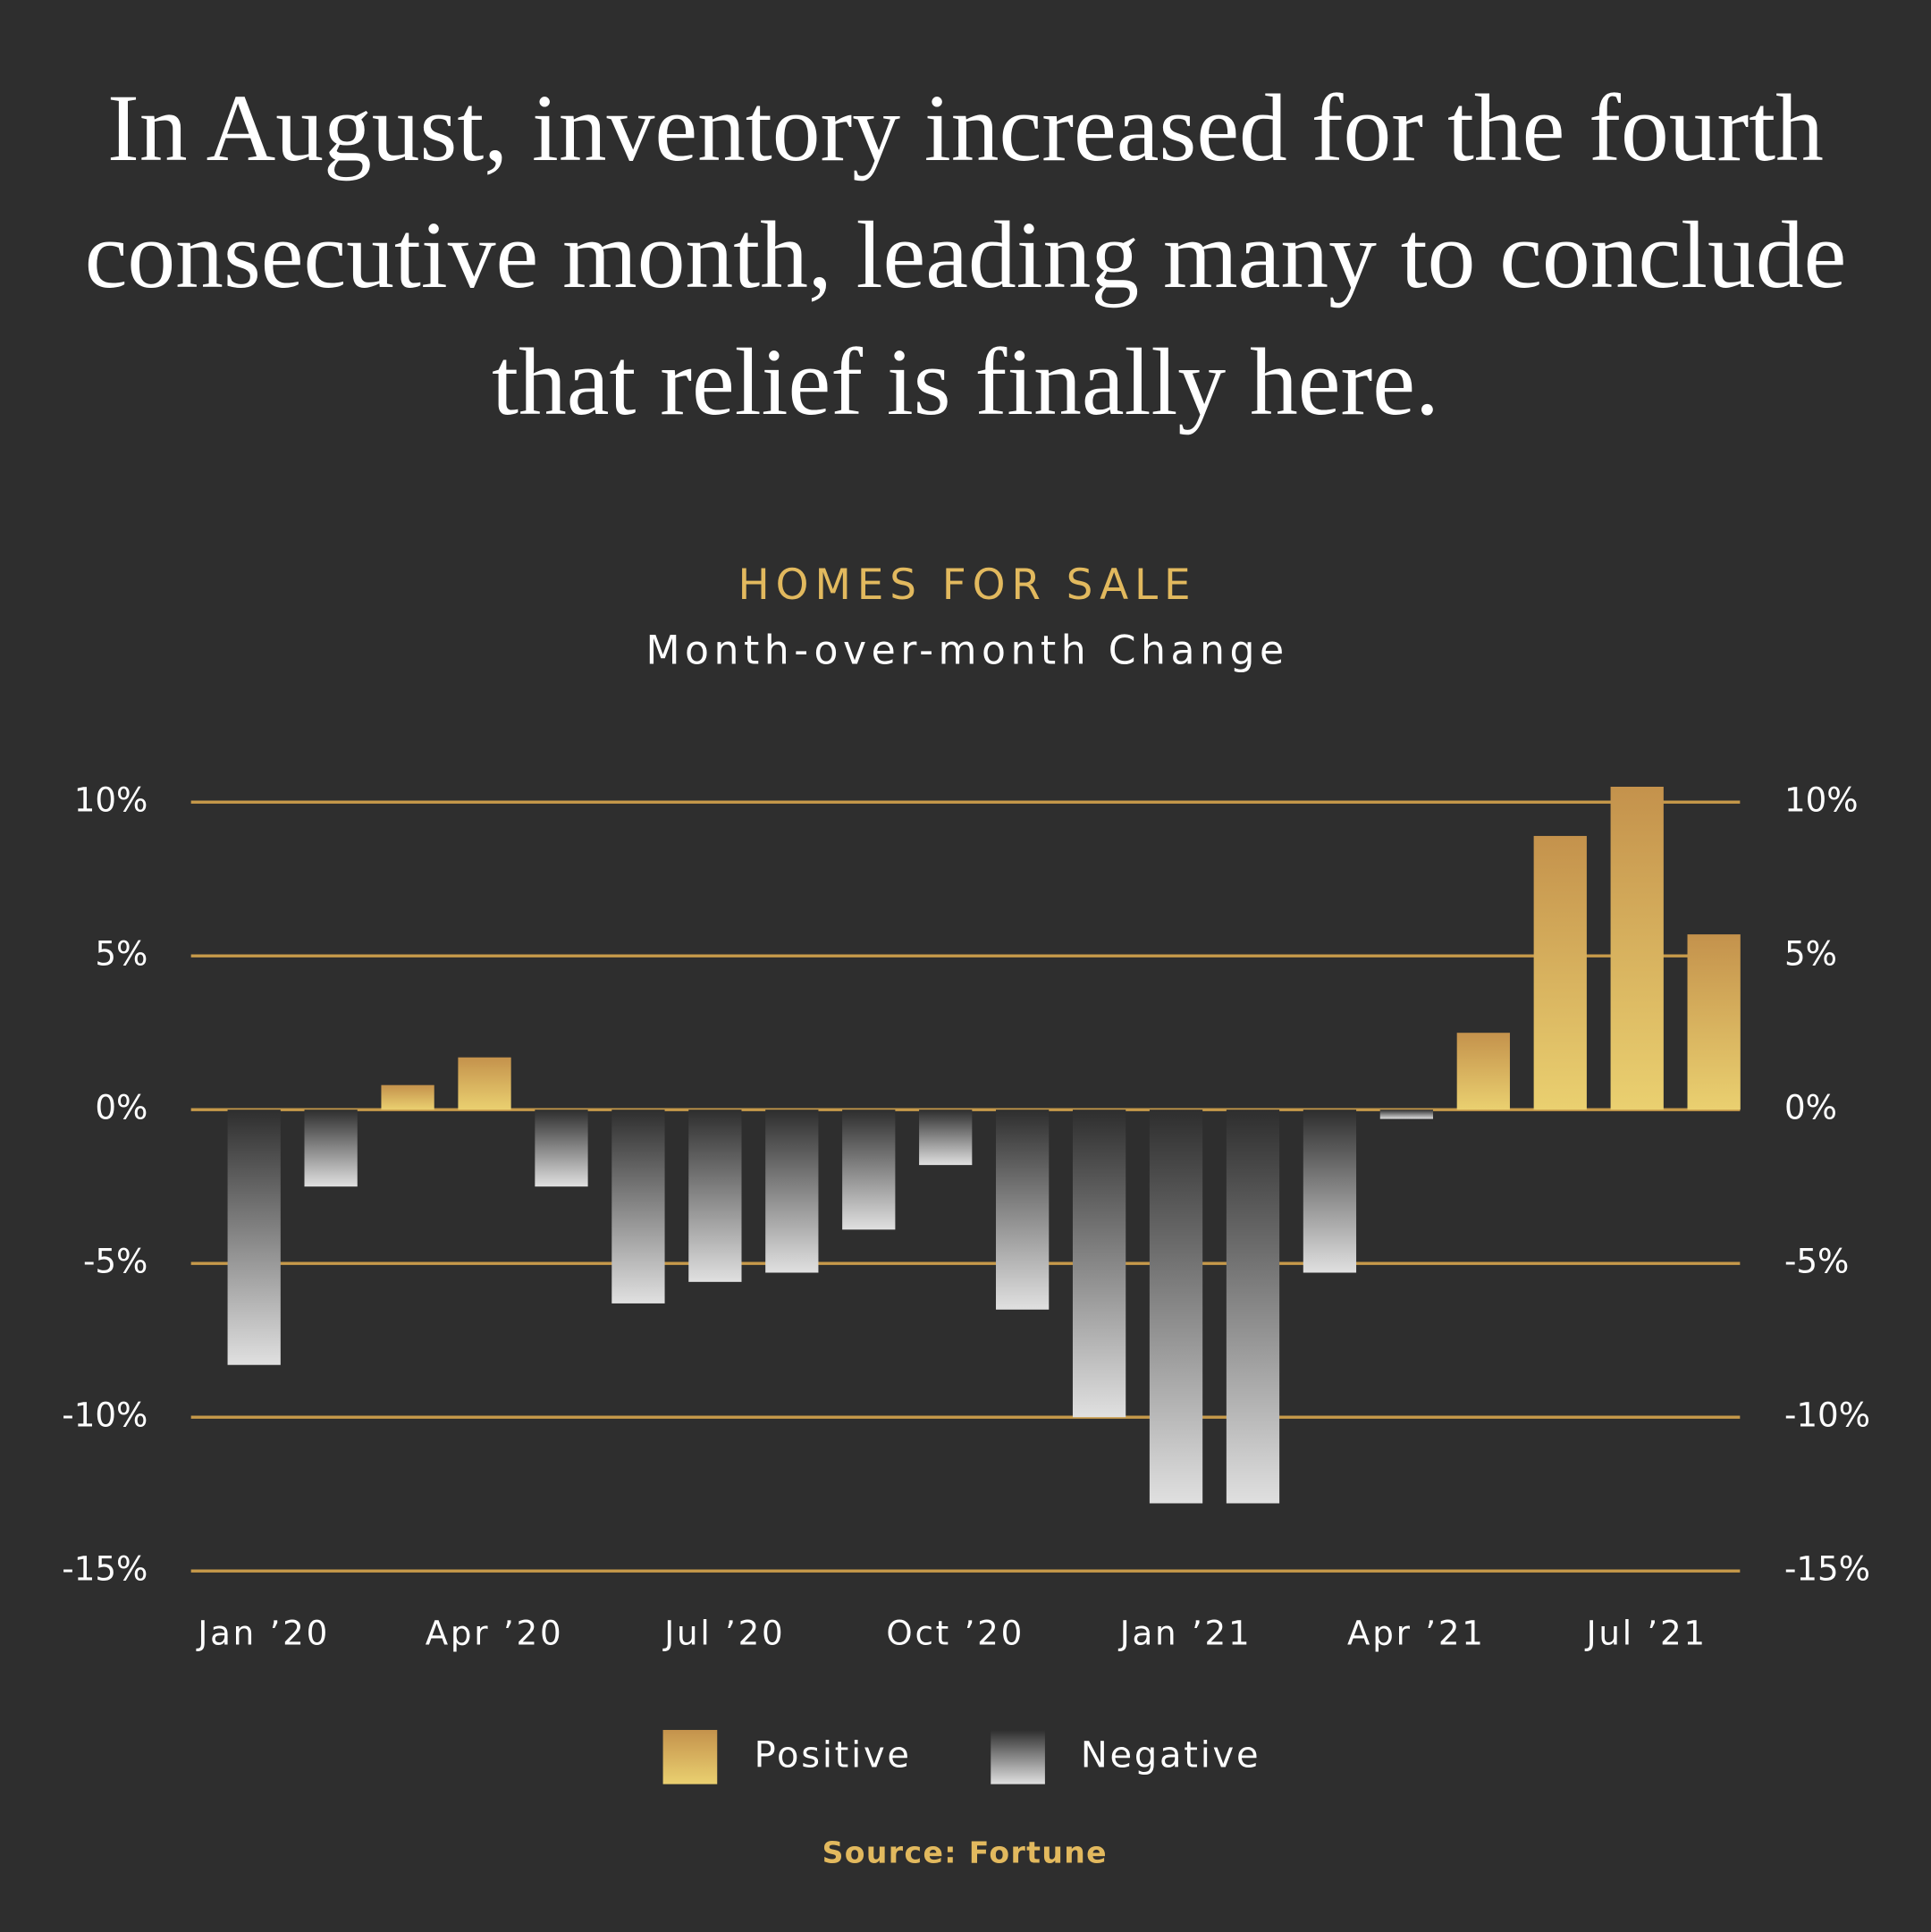 This screenshot has height=1932, width=1931. I want to click on legend-label: Negative, so click(1171, 1755).